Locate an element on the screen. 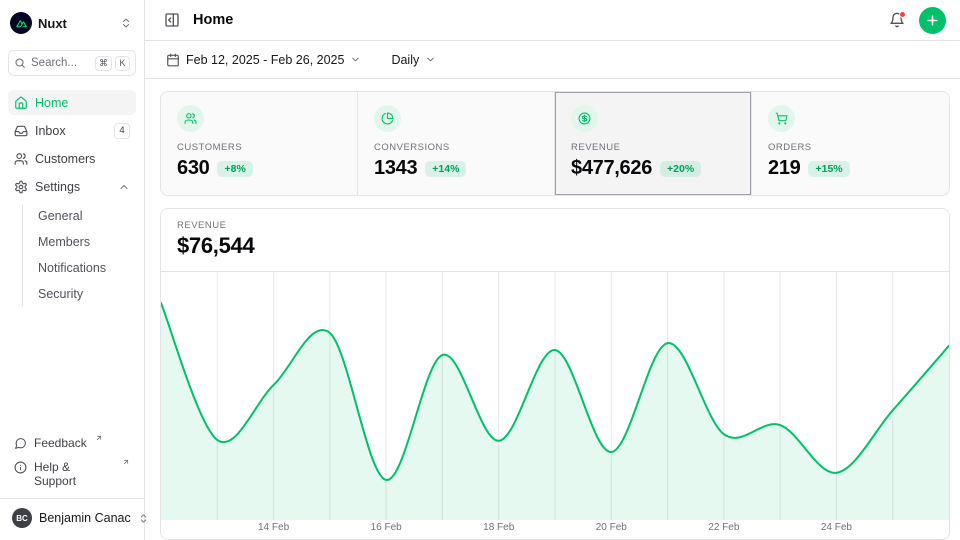  help-support-link: Help & Support is located at coordinates (72, 474).